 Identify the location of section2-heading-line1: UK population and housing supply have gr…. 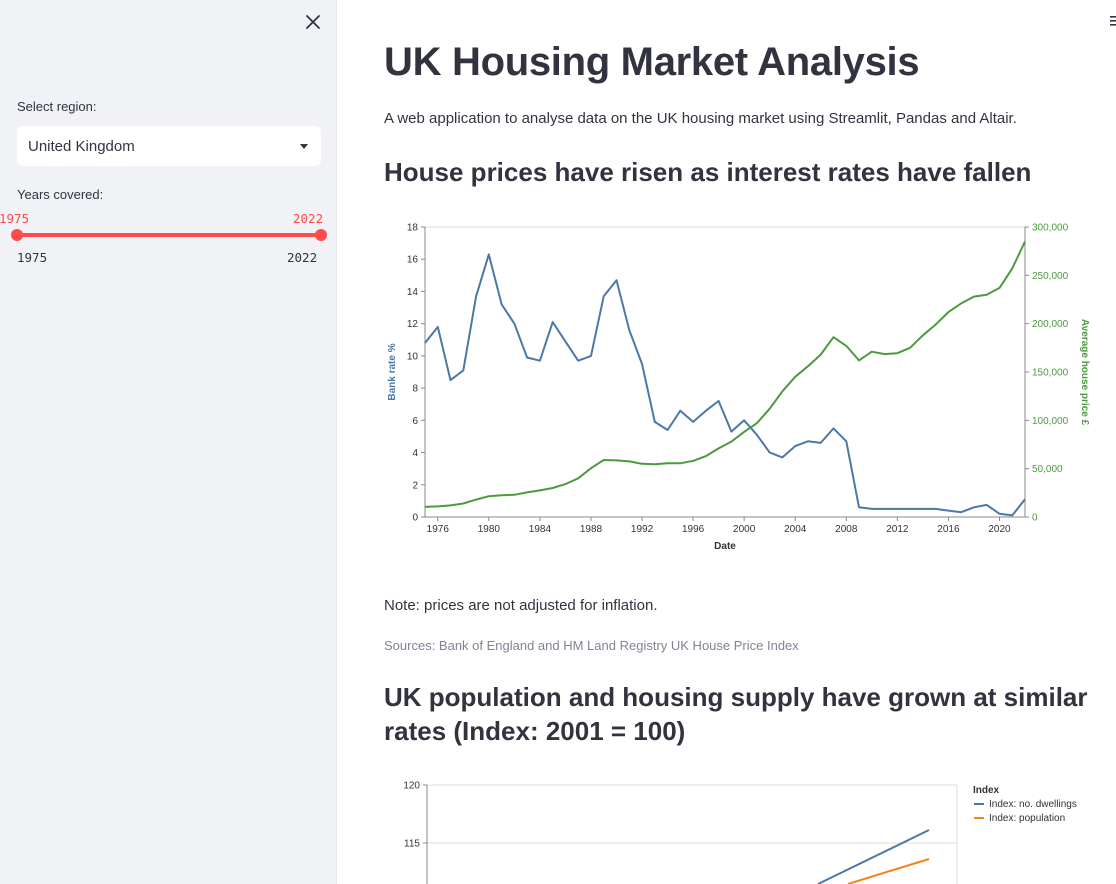
(736, 697).